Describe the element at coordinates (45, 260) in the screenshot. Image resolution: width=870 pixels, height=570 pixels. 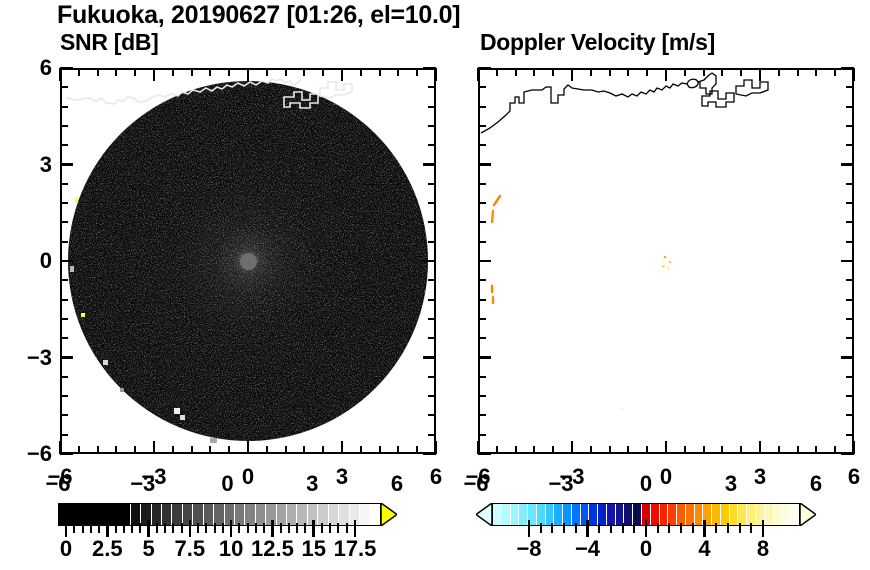
I see `snr-ylabel: 0` at that location.